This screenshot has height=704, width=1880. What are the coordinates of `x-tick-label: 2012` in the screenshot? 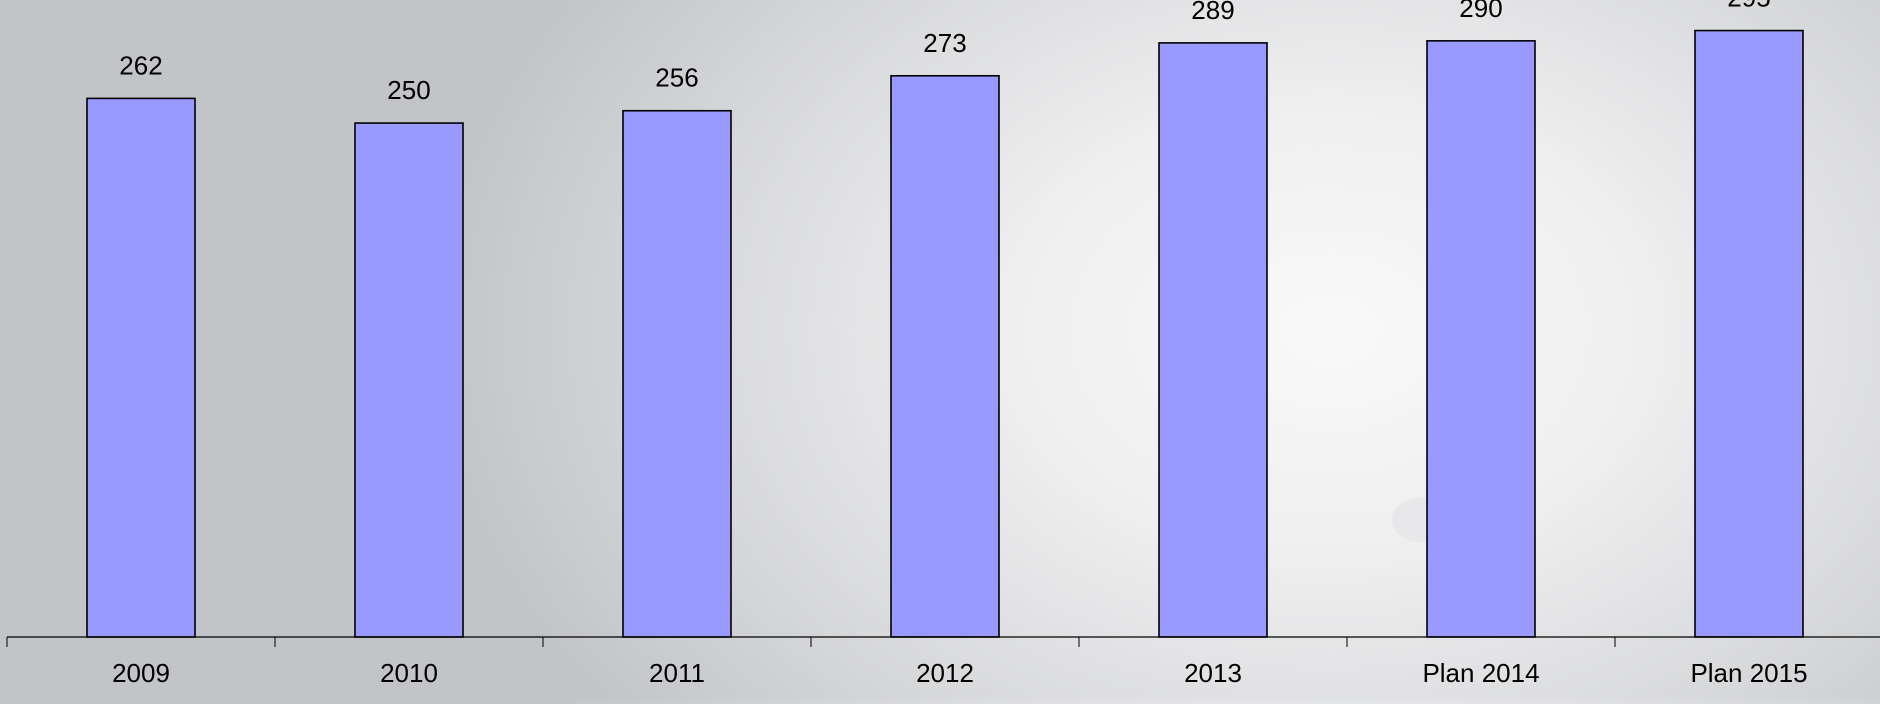 It's located at (945, 673).